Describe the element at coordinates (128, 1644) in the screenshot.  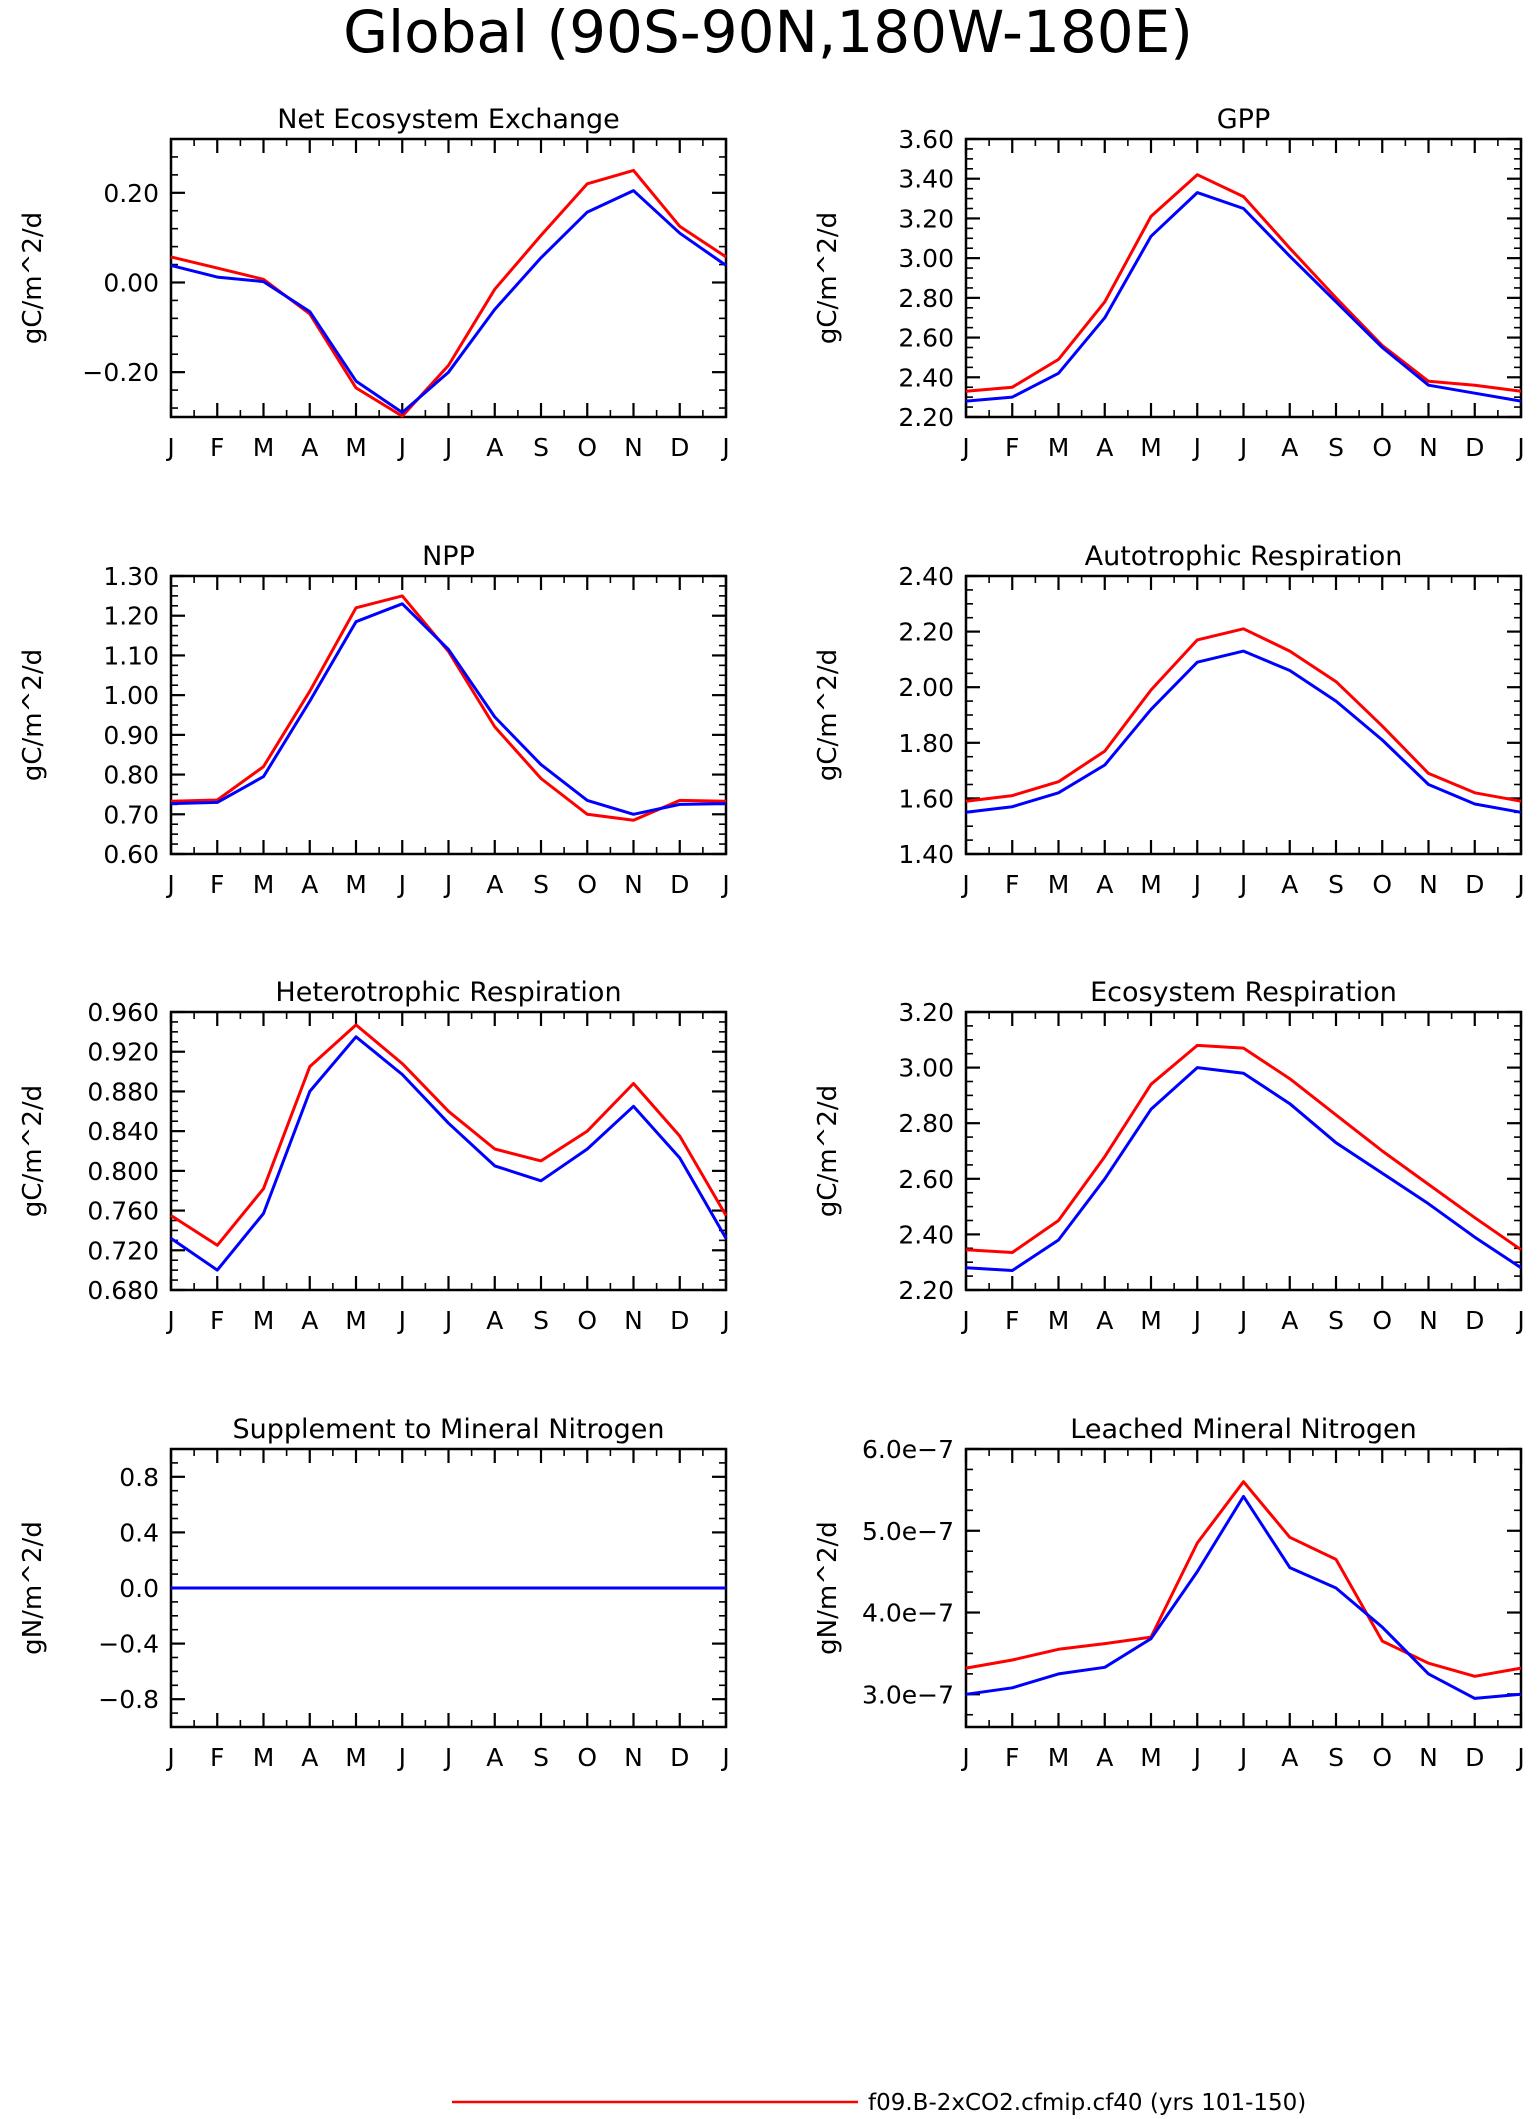
I see `y-tick-label: −0.4` at that location.